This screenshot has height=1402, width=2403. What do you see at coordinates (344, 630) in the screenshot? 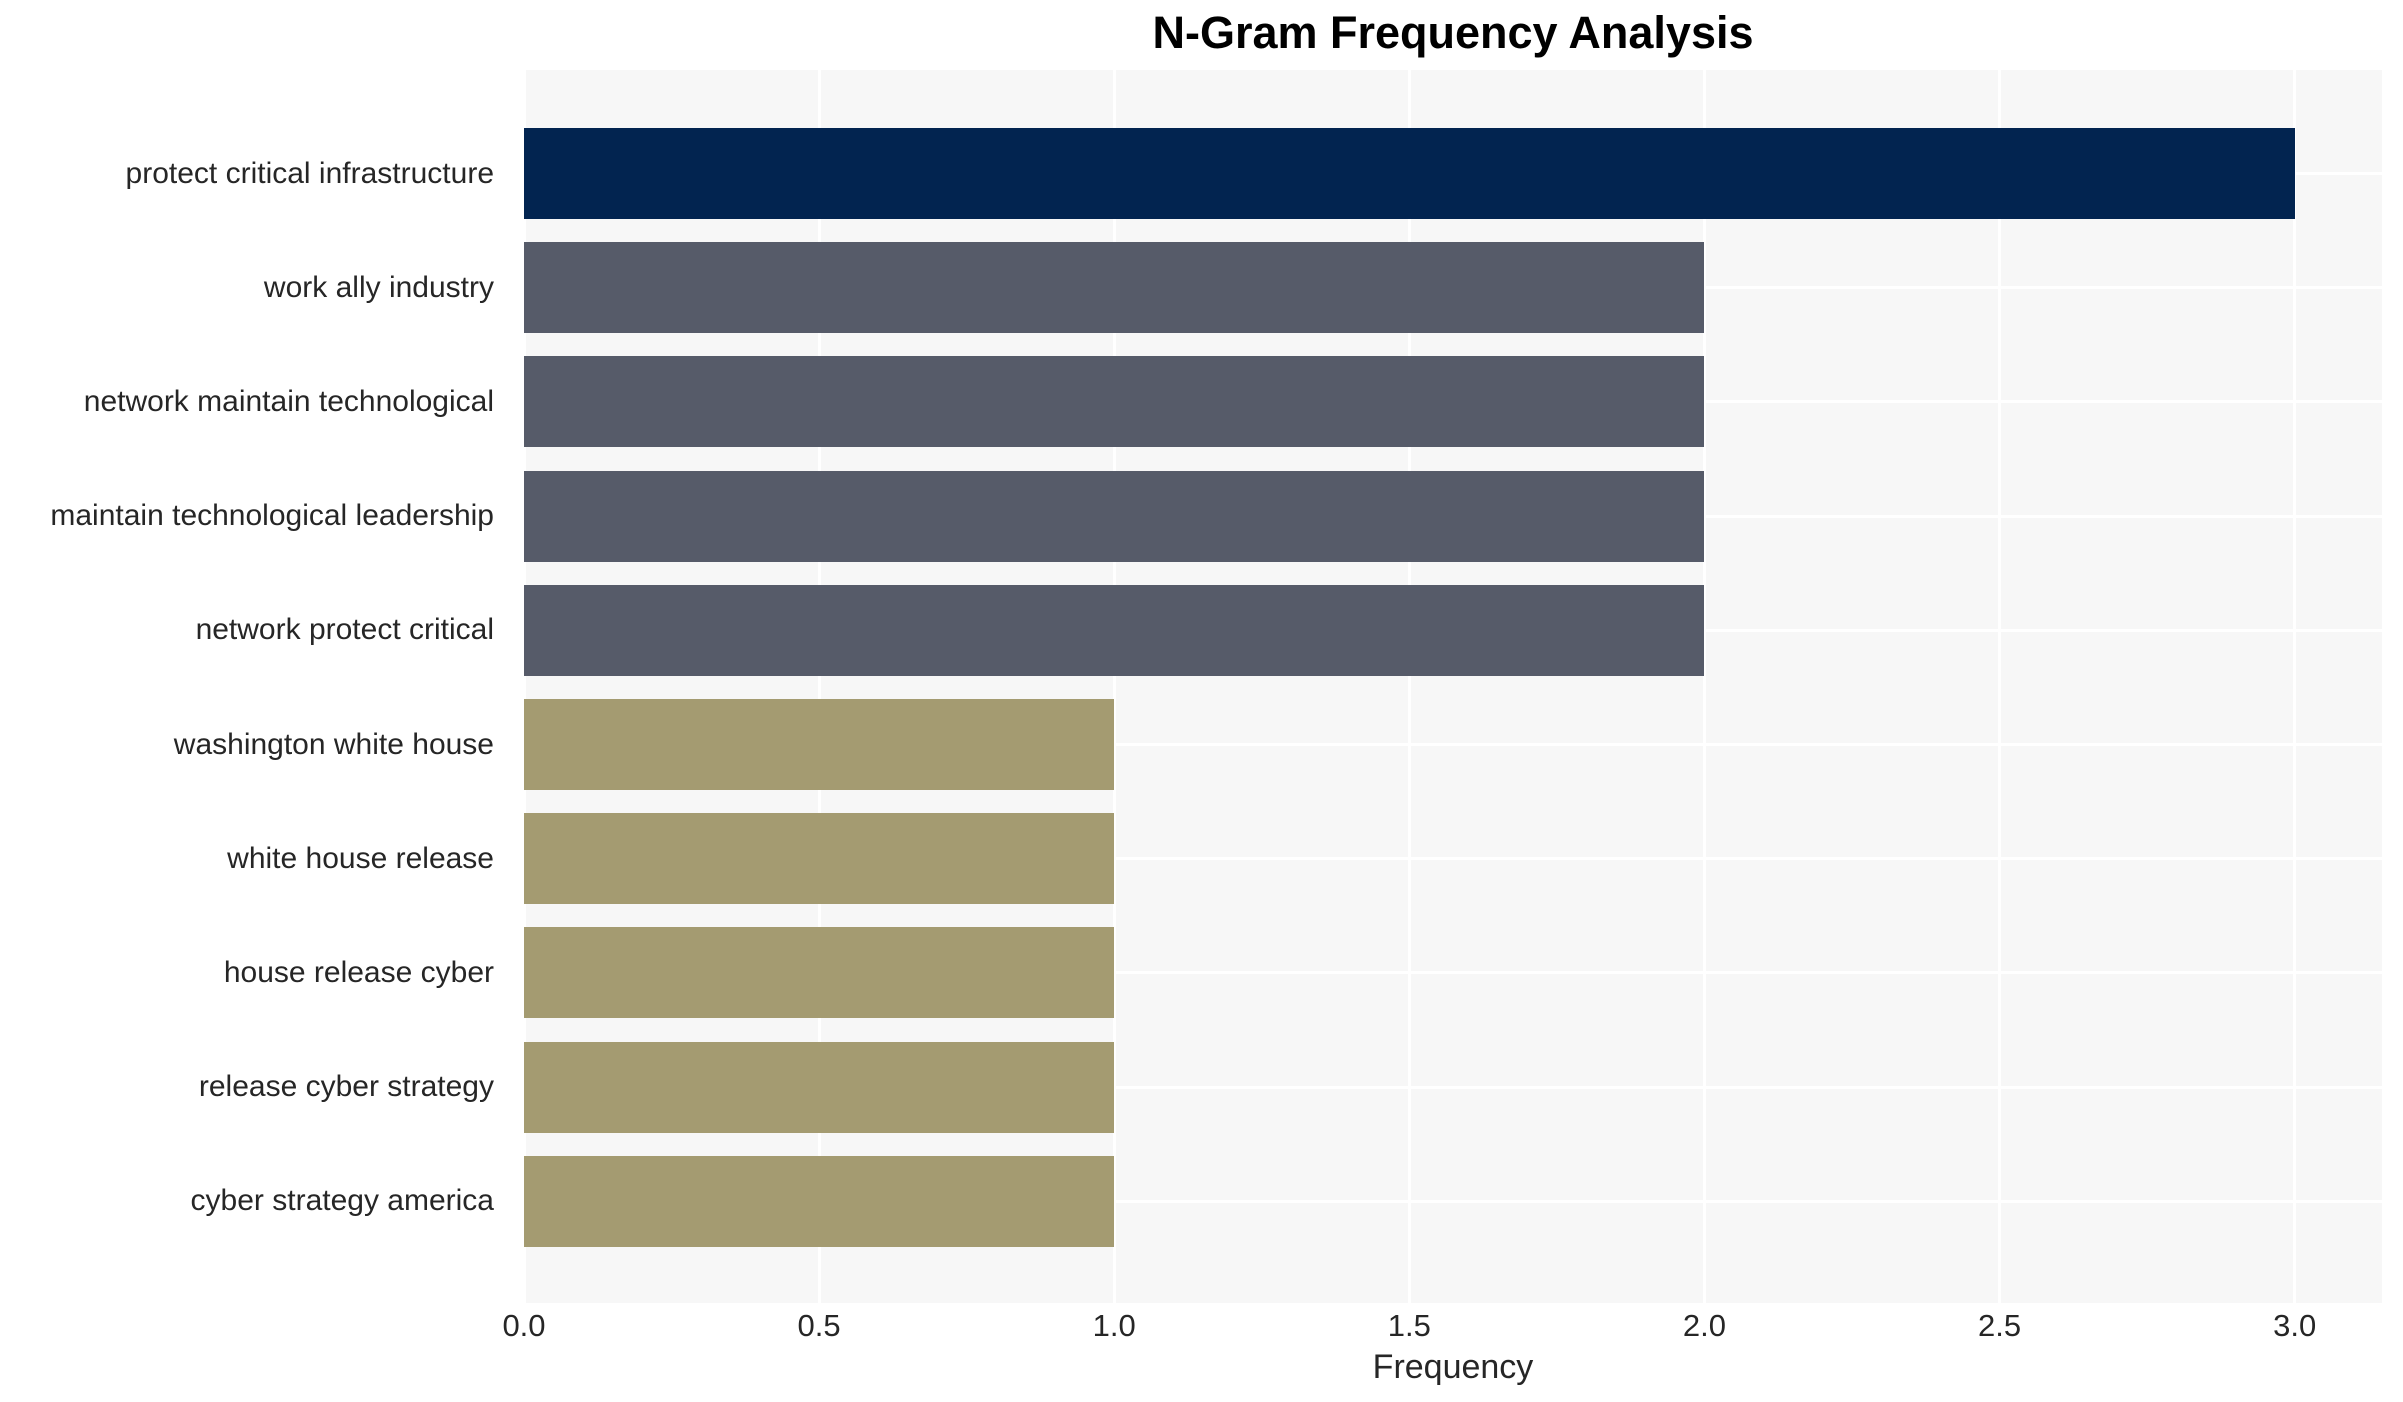
I see `y-tick-label: network protect critical` at bounding box center [344, 630].